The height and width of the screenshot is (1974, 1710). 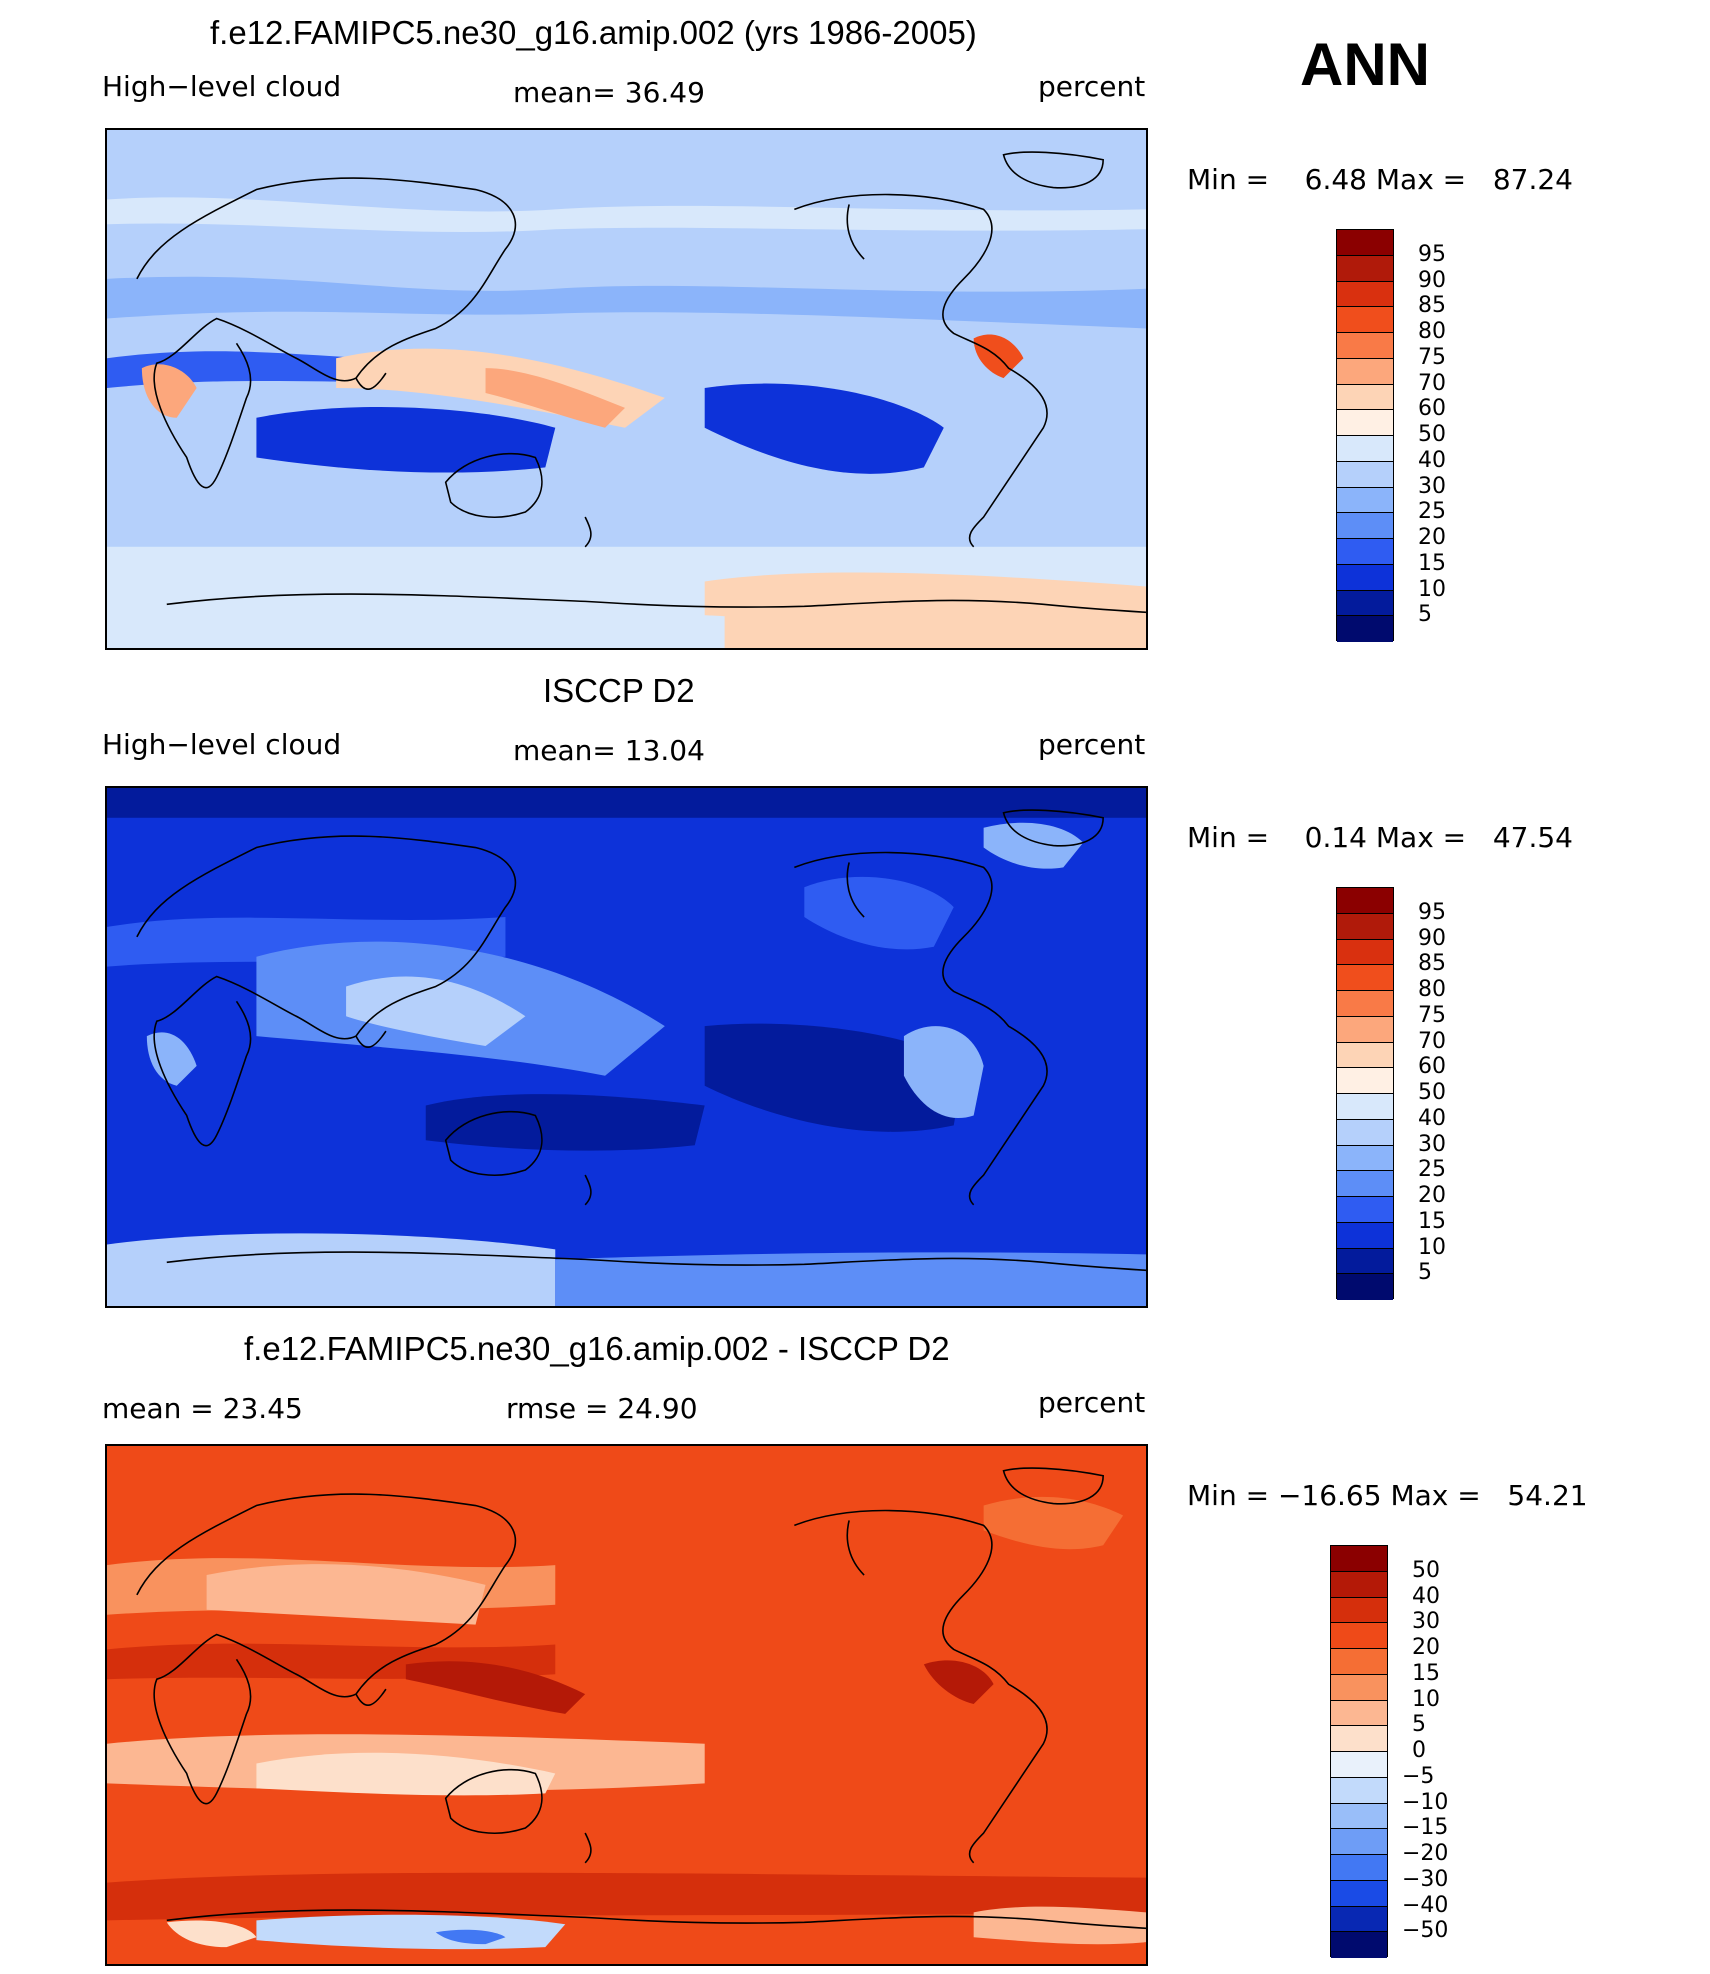 I want to click on colorbar-tick-label: −15, so click(x=1425, y=1828).